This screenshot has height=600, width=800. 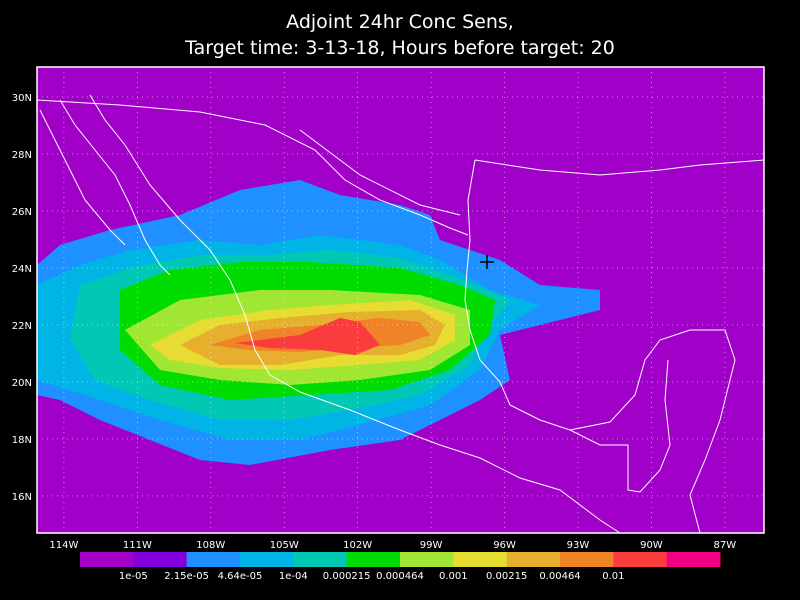 I want to click on contour-fill, so click(x=307, y=336).